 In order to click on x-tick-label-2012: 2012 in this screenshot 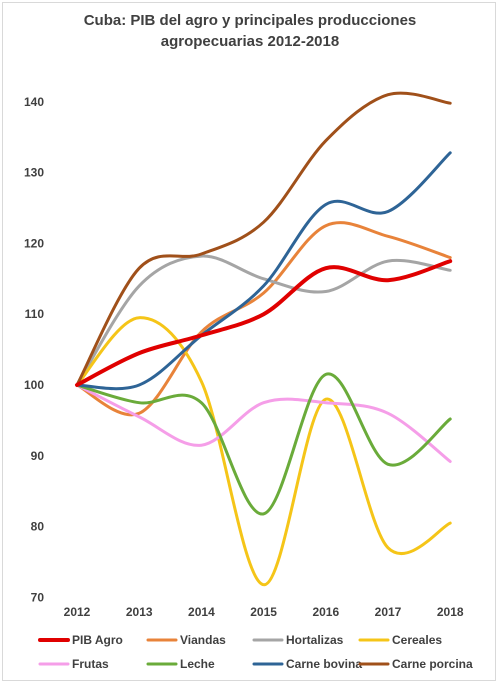, I will do `click(77, 612)`.